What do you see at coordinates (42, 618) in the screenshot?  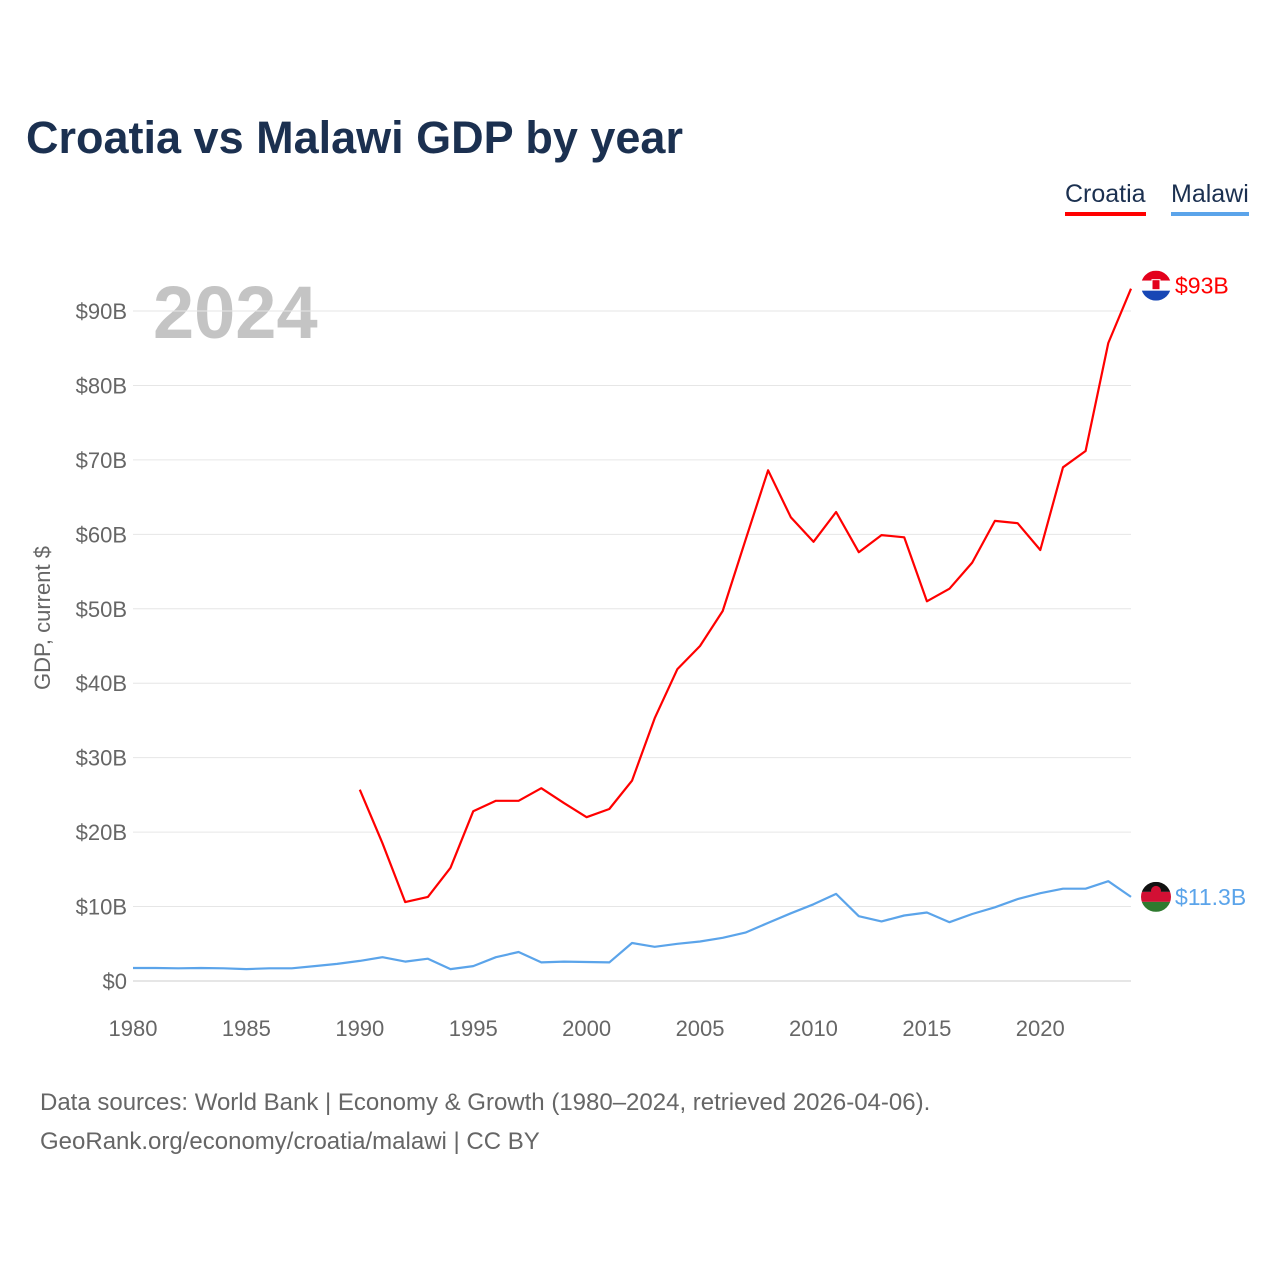 I see `y-axis-label: GDP, current $` at bounding box center [42, 618].